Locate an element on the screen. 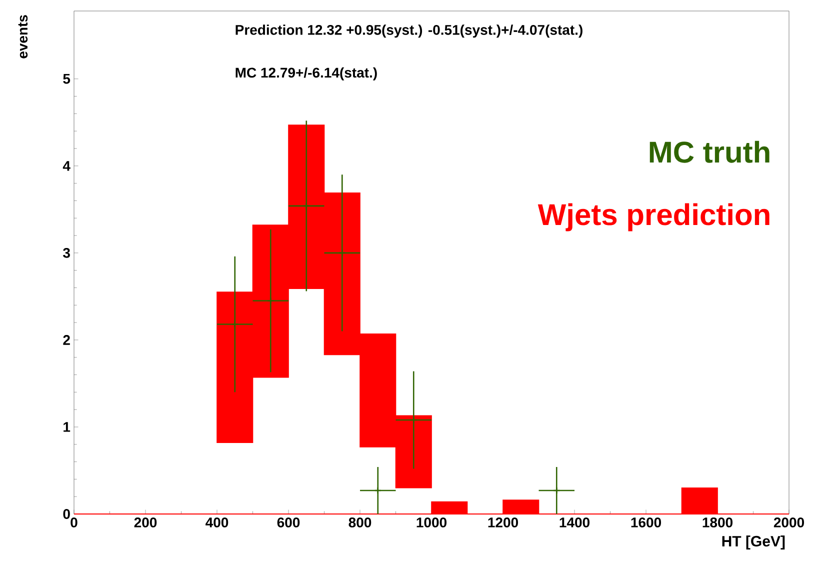  text: Wjets prediction is located at coordinates (654, 217).